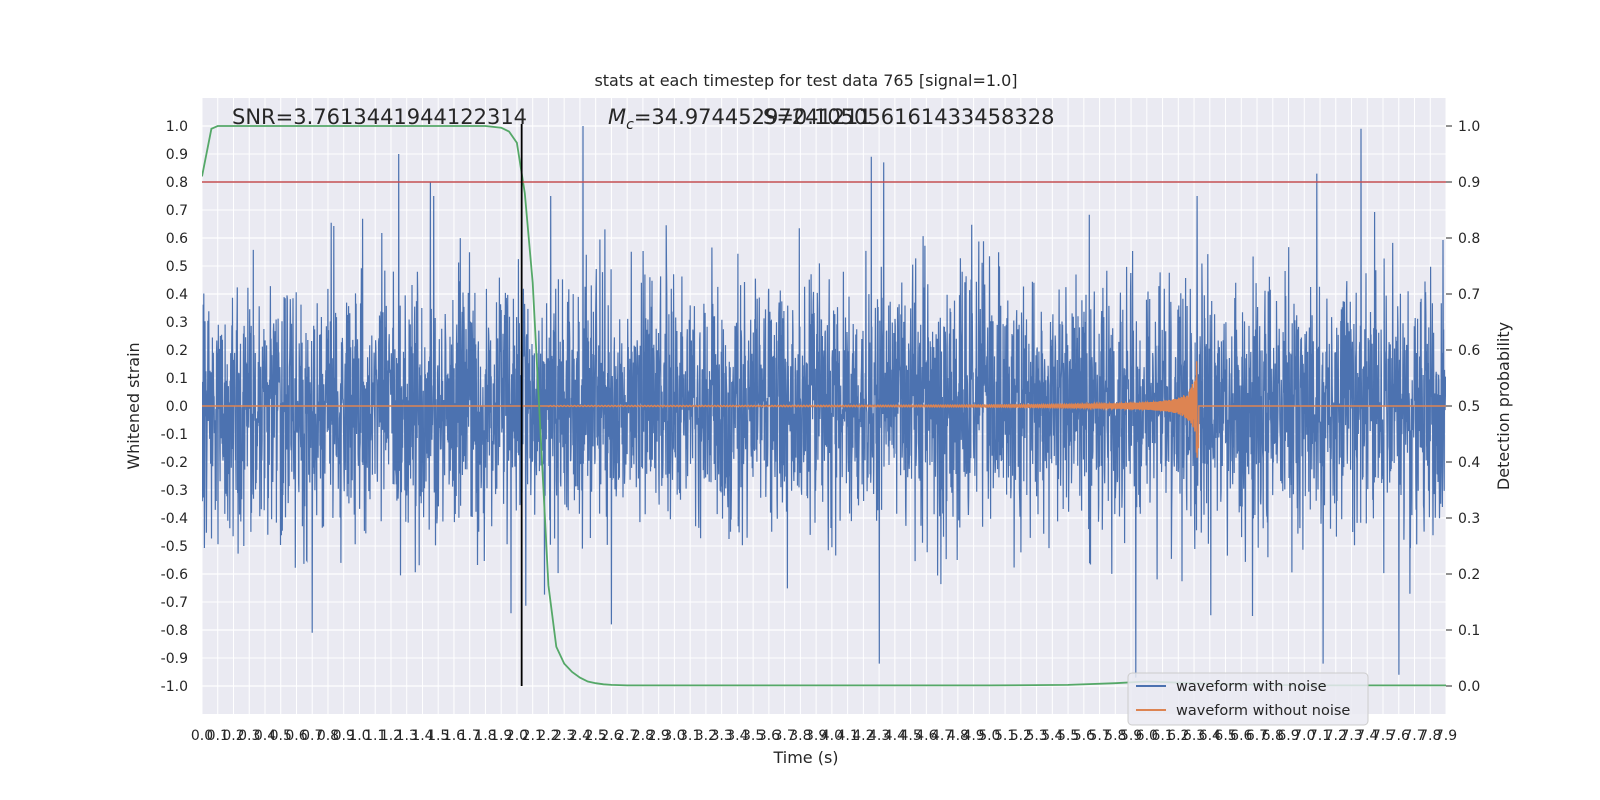 The height and width of the screenshot is (800, 1600). I want to click on x-tick-label: 6.0, so click(1147, 736).